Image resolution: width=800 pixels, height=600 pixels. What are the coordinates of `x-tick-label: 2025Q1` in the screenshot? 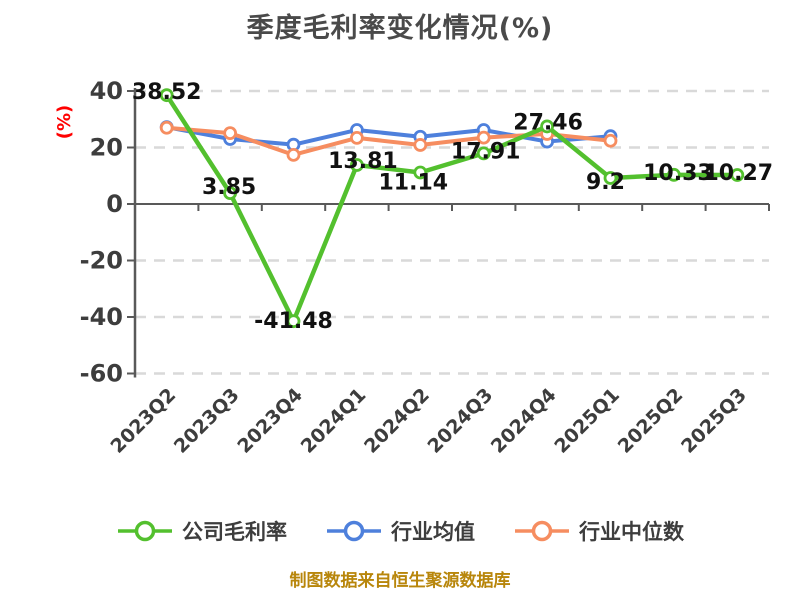 It's located at (587, 421).